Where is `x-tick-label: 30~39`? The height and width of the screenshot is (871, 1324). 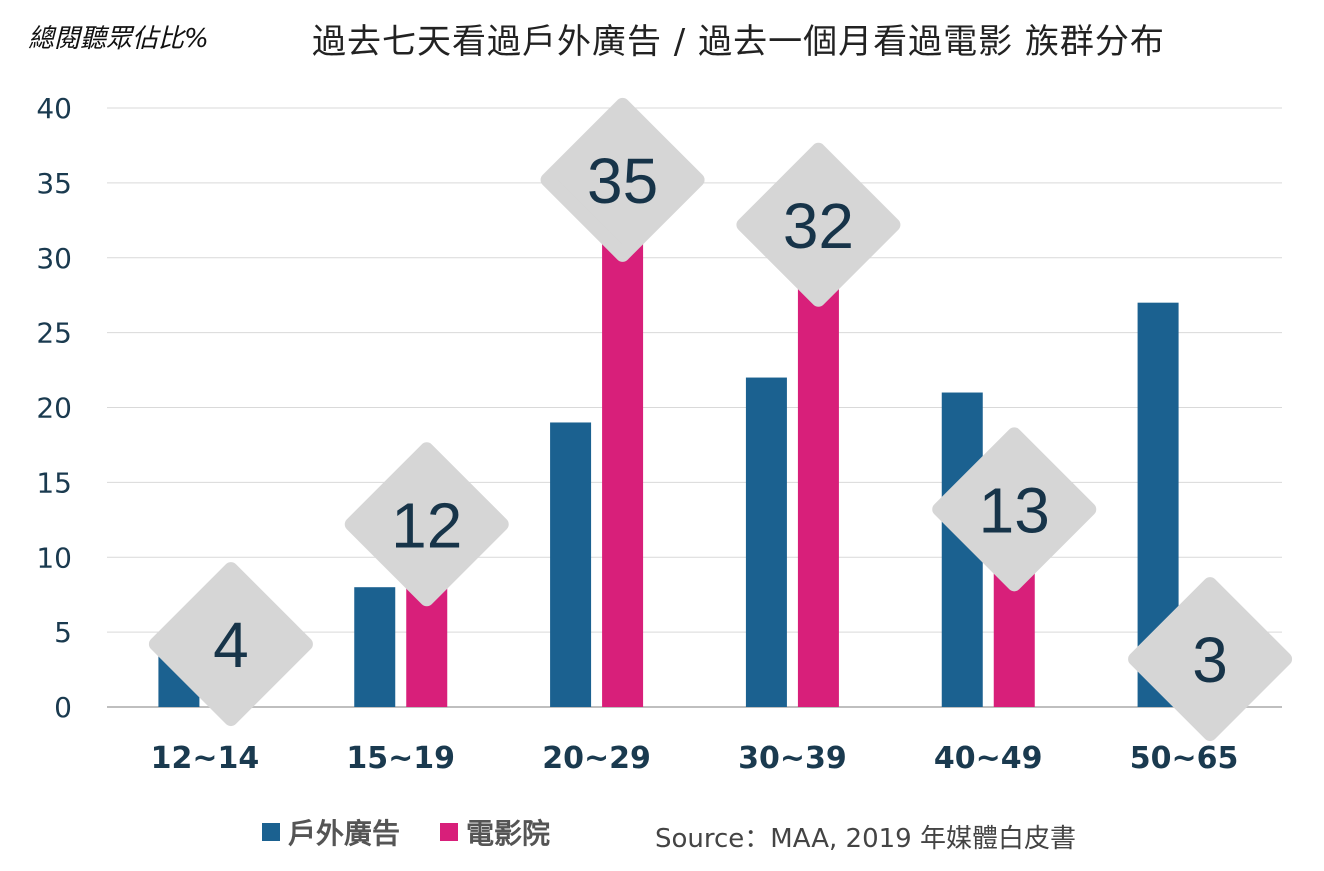 x-tick-label: 30~39 is located at coordinates (792, 758).